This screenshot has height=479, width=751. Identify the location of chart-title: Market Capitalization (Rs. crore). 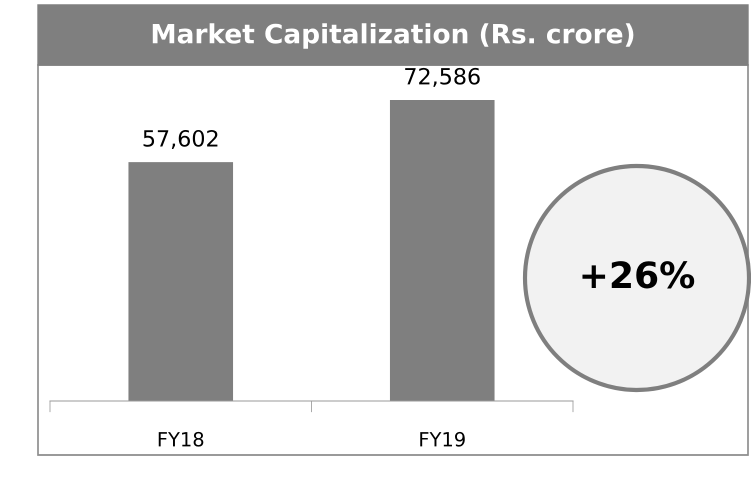
(393, 36).